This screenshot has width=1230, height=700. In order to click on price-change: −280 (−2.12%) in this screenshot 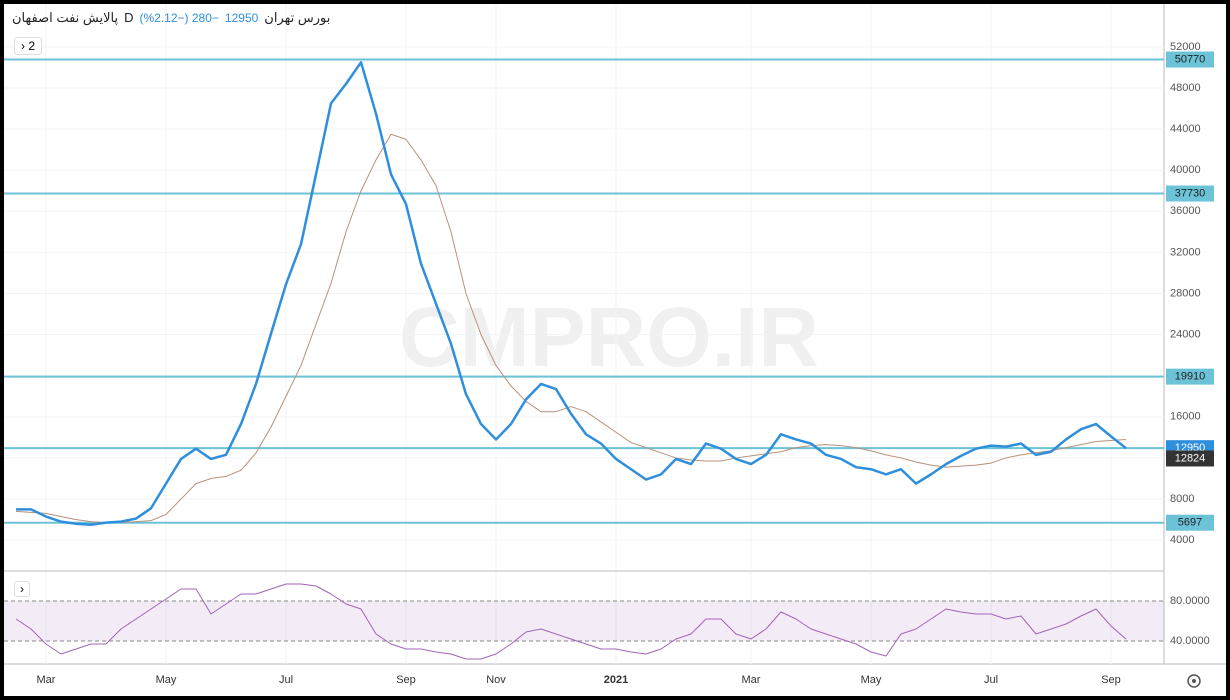, I will do `click(179, 18)`.